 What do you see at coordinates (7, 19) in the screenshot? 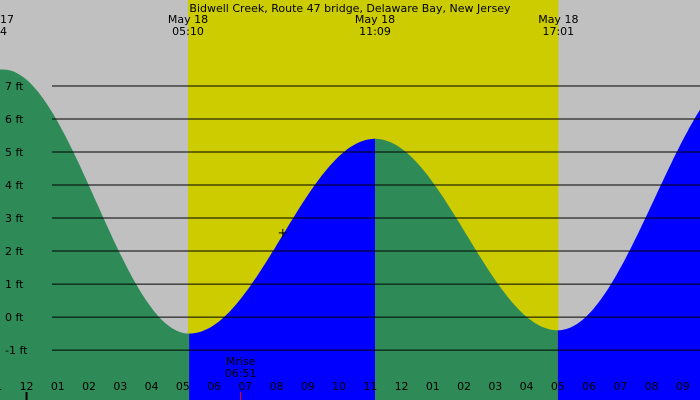
I see `event-date: 17` at bounding box center [7, 19].